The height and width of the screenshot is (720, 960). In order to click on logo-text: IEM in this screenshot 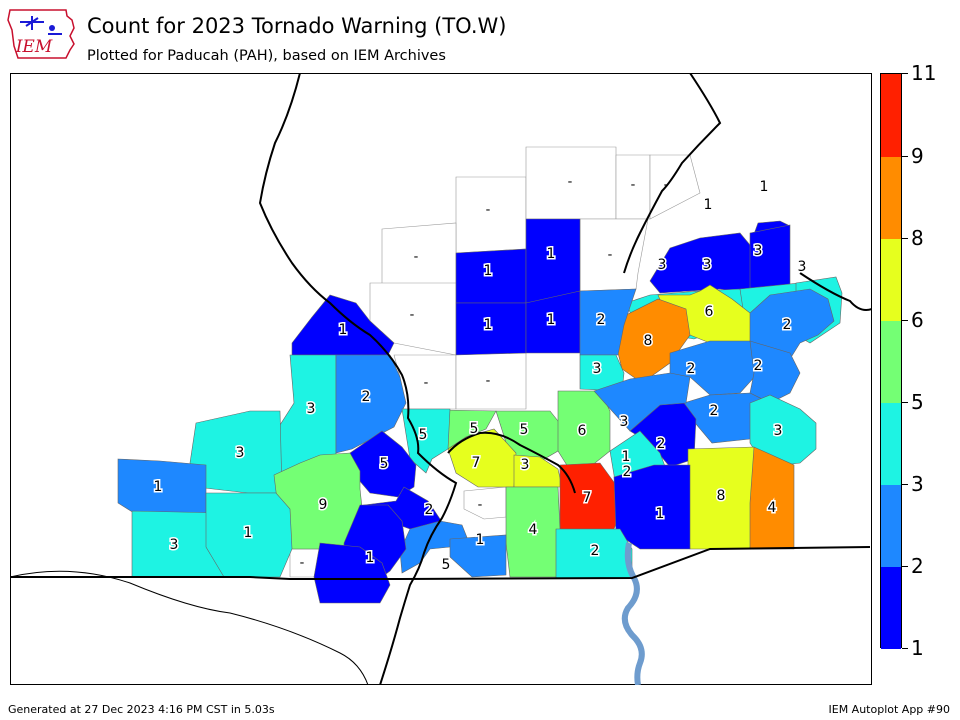, I will do `click(34, 47)`.